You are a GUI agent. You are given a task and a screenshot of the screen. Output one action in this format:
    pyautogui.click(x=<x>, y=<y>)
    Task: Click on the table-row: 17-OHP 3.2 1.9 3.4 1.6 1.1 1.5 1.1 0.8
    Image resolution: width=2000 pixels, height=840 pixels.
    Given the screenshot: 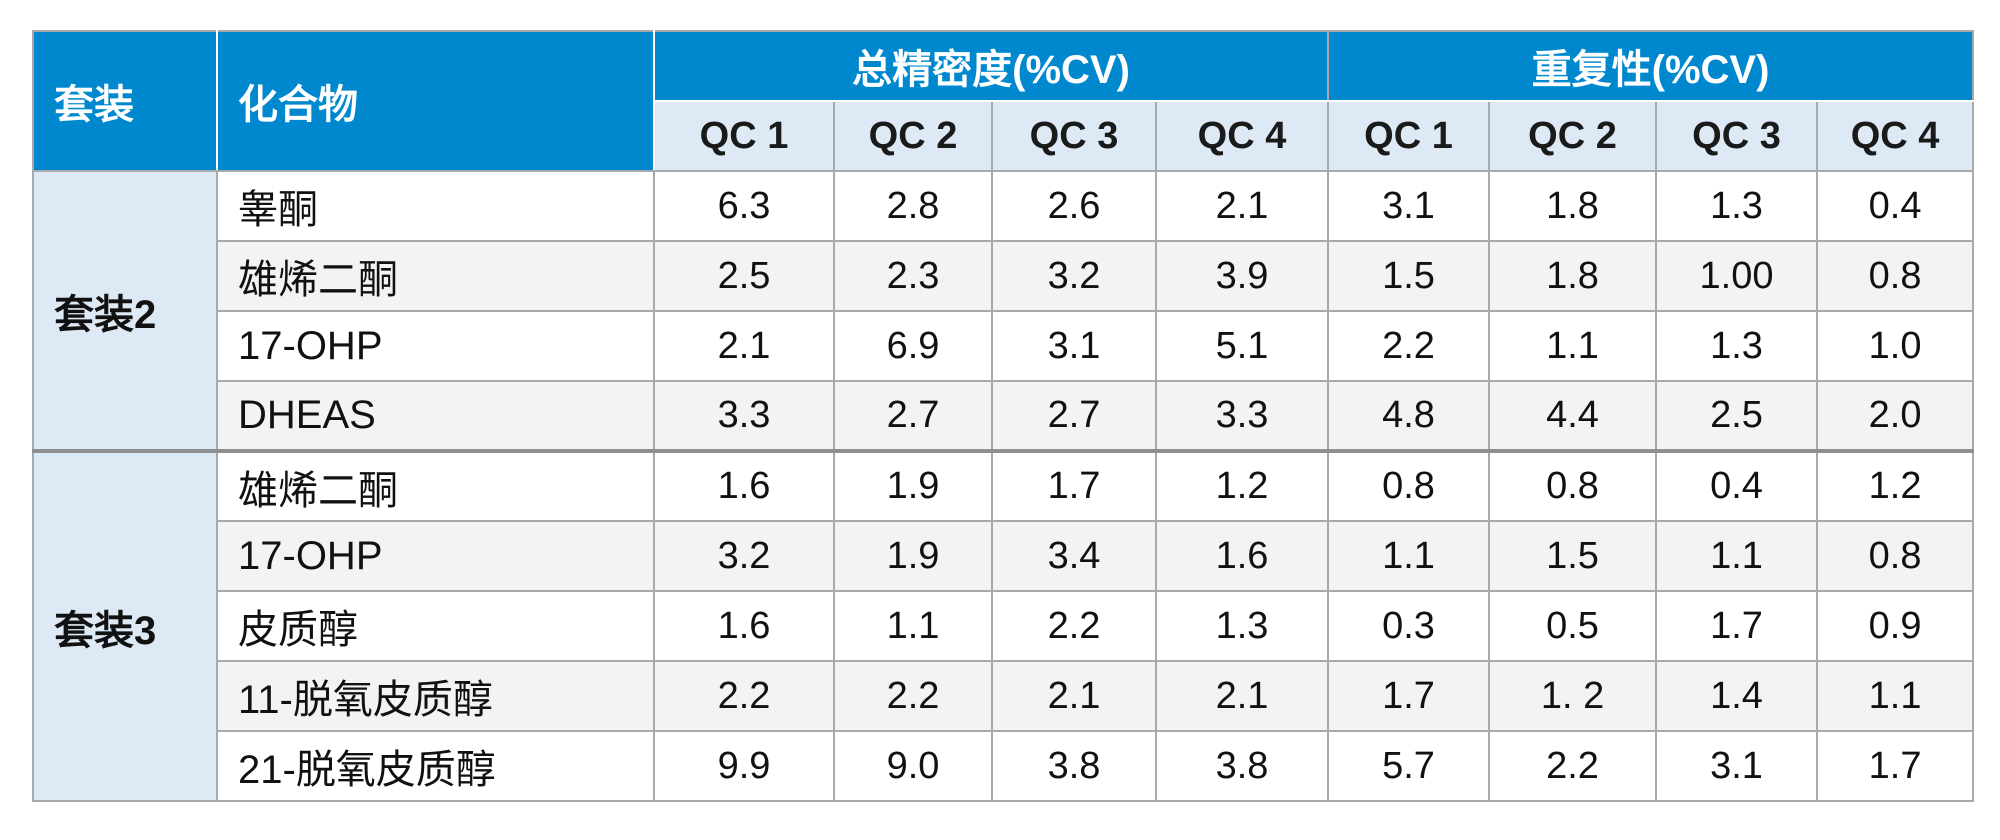 What is the action you would take?
    pyautogui.click(x=1004, y=556)
    